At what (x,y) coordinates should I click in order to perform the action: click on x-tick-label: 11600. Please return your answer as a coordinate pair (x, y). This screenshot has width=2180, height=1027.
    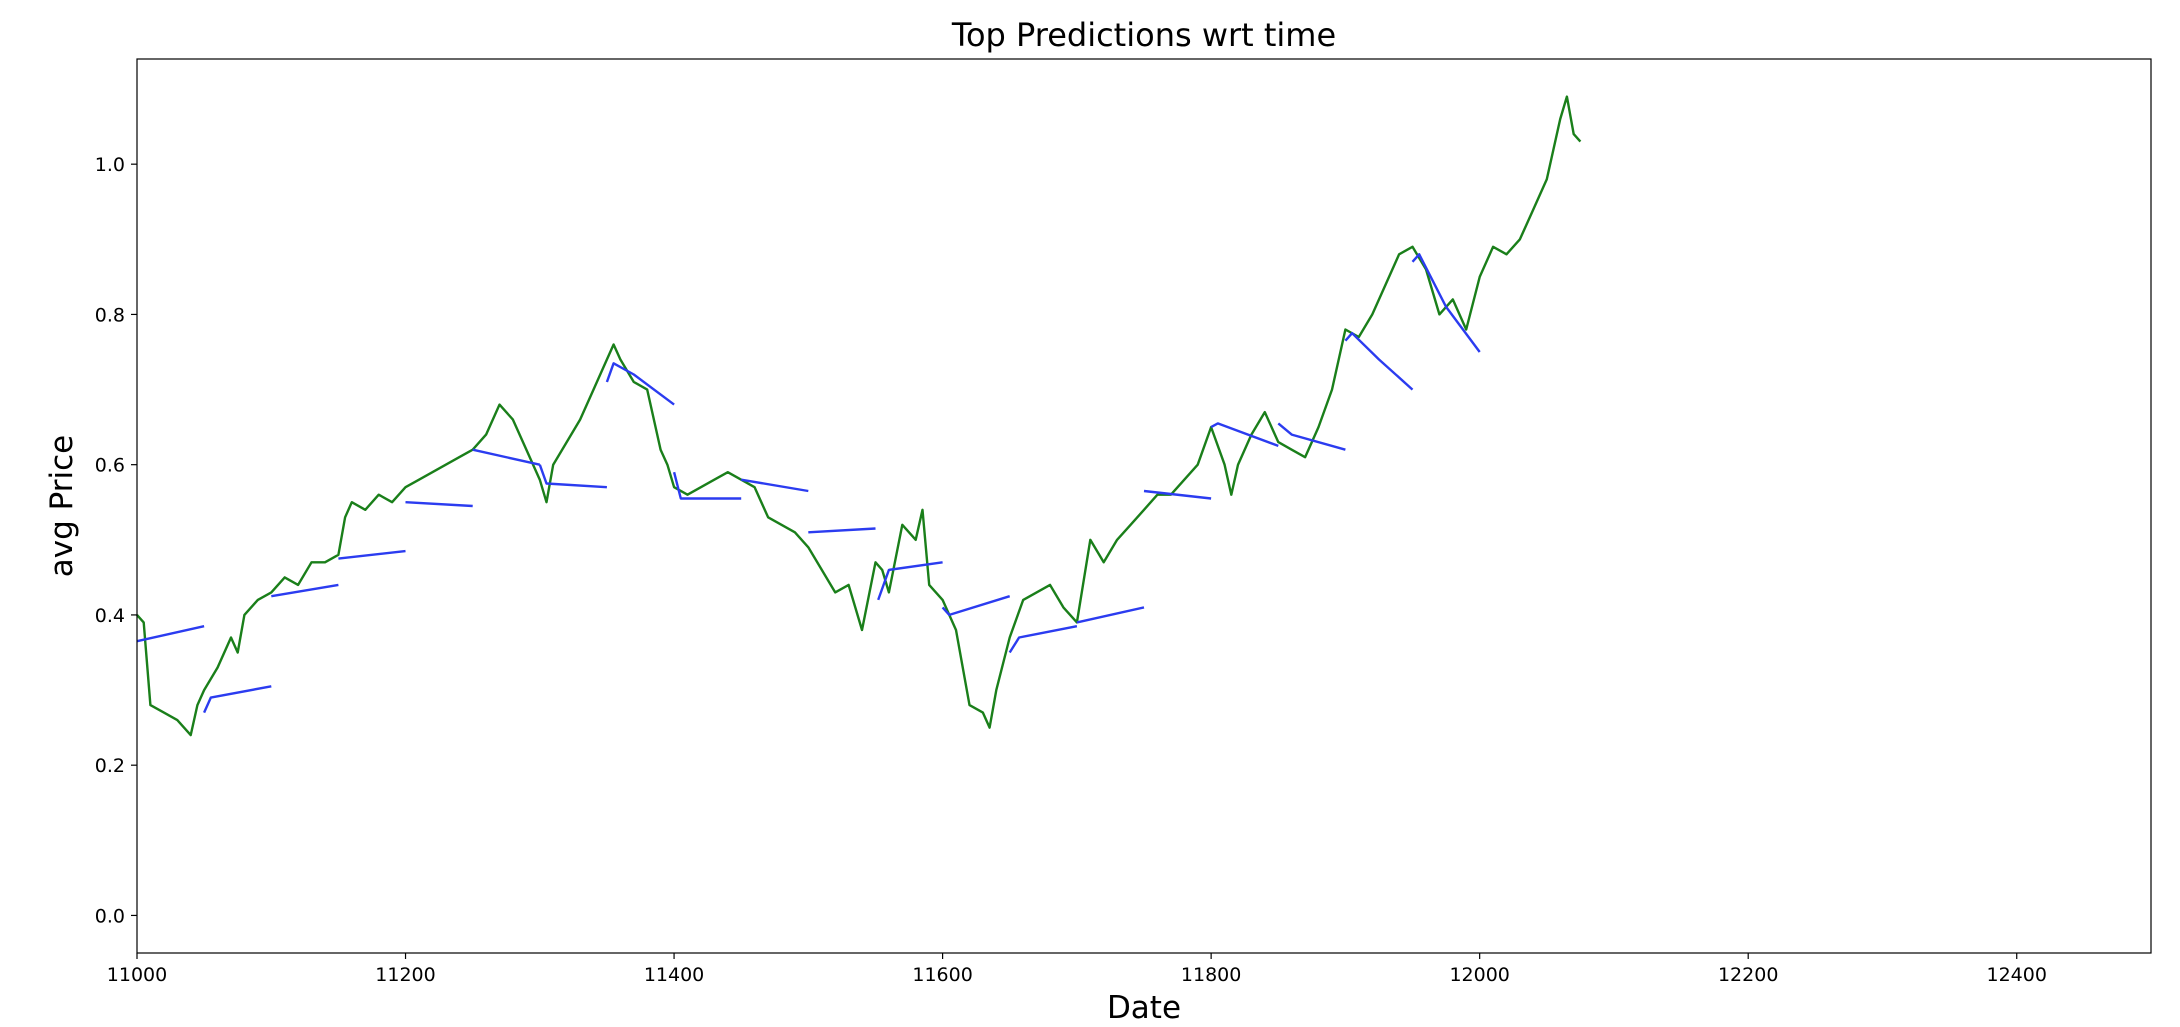
    Looking at the image, I should click on (942, 975).